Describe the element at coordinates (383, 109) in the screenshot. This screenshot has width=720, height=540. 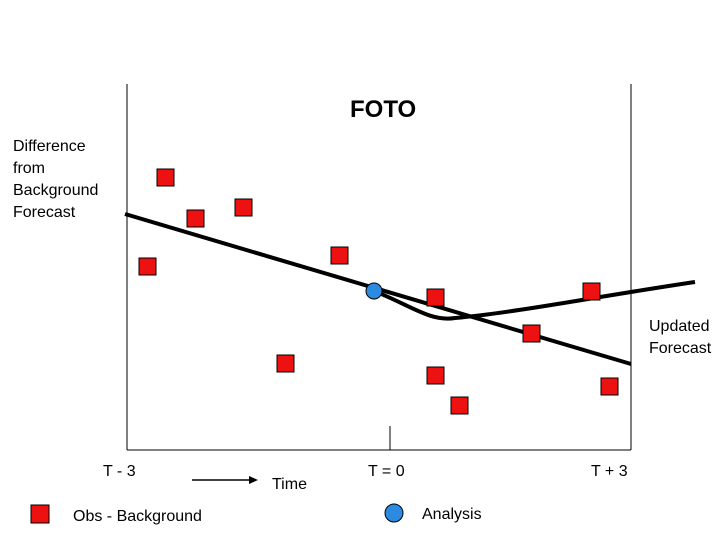
I see `diagram-title: FOTO` at that location.